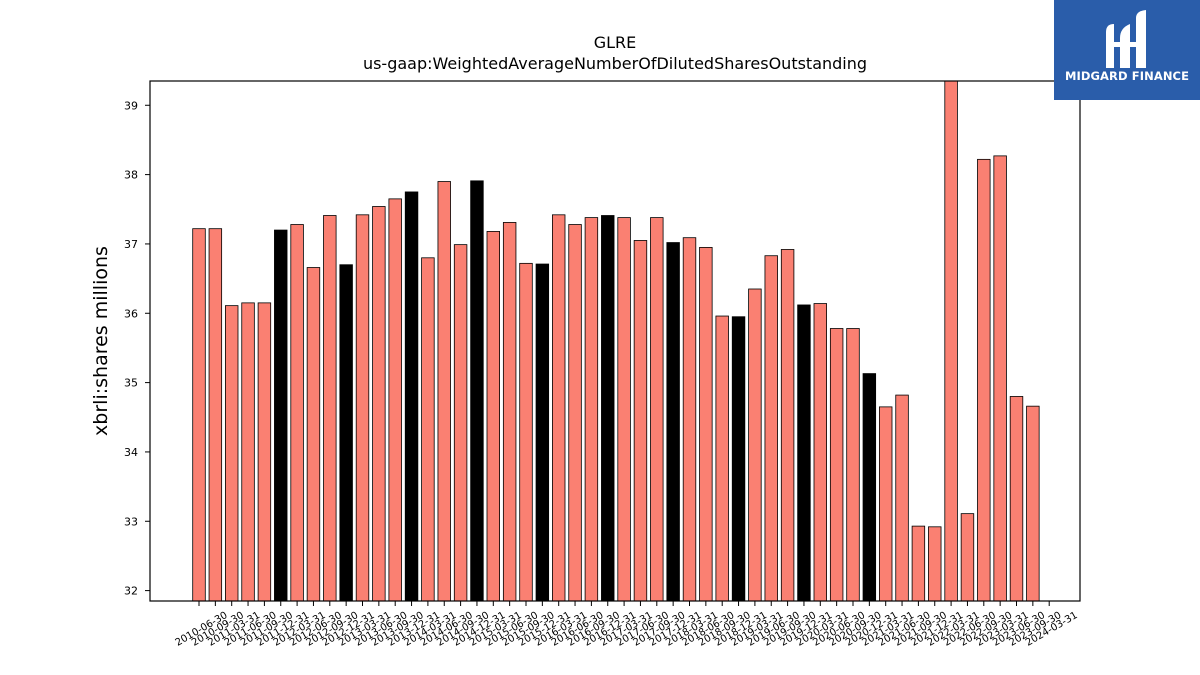 The image size is (1200, 675). What do you see at coordinates (131, 521) in the screenshot?
I see `y-tick-label: 33` at bounding box center [131, 521].